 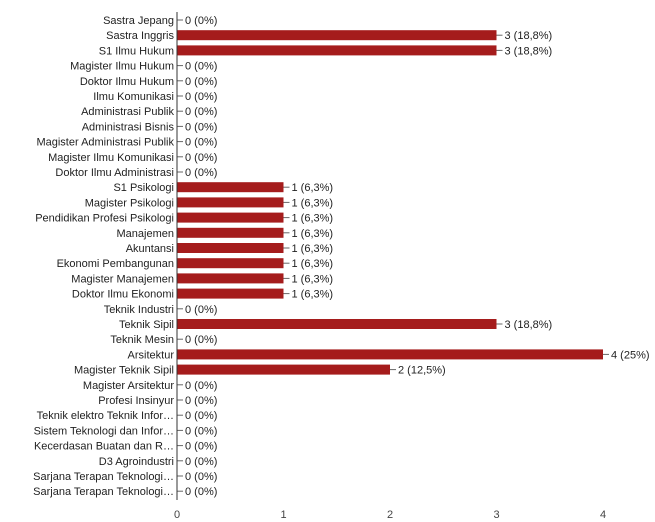 What do you see at coordinates (127, 82) in the screenshot?
I see `category-label: Doktor Ilmu Hukum` at bounding box center [127, 82].